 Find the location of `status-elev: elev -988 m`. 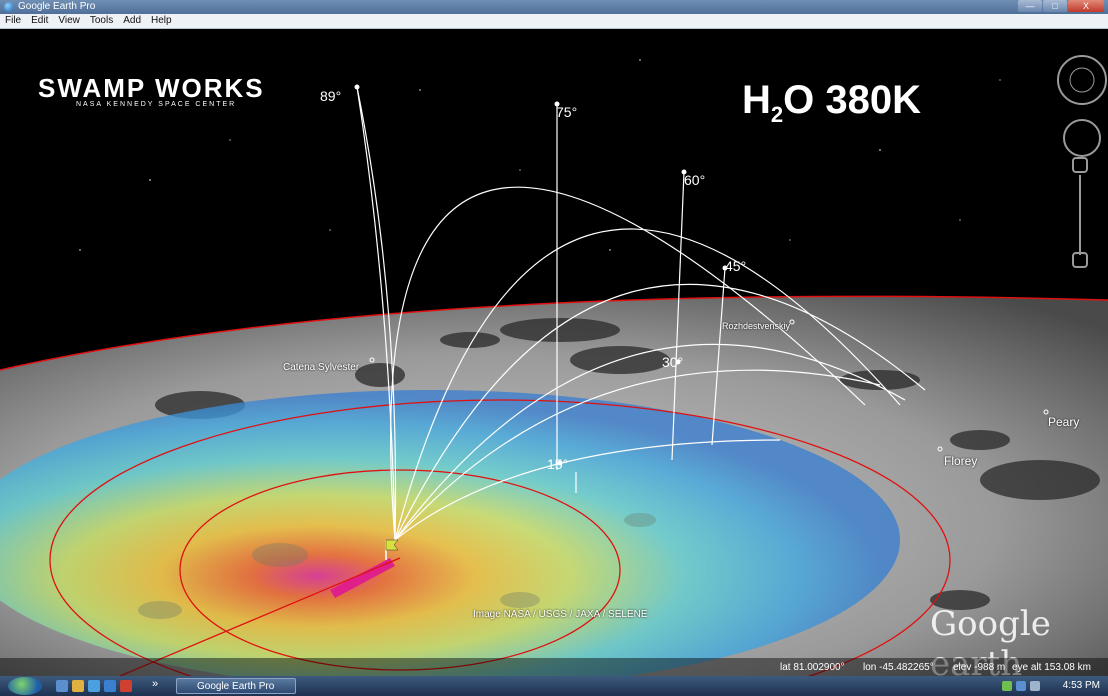

status-elev: elev -988 m is located at coordinates (979, 667).